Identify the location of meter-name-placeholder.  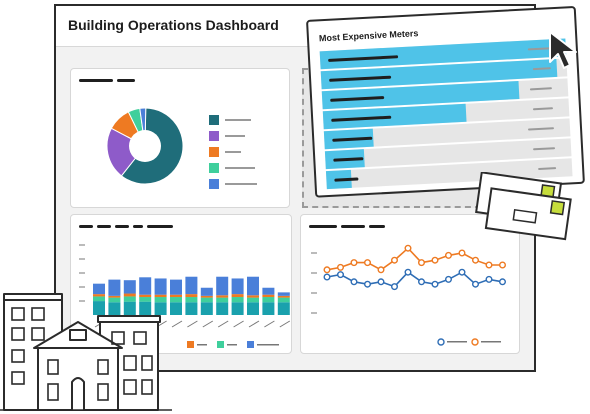
(346, 179).